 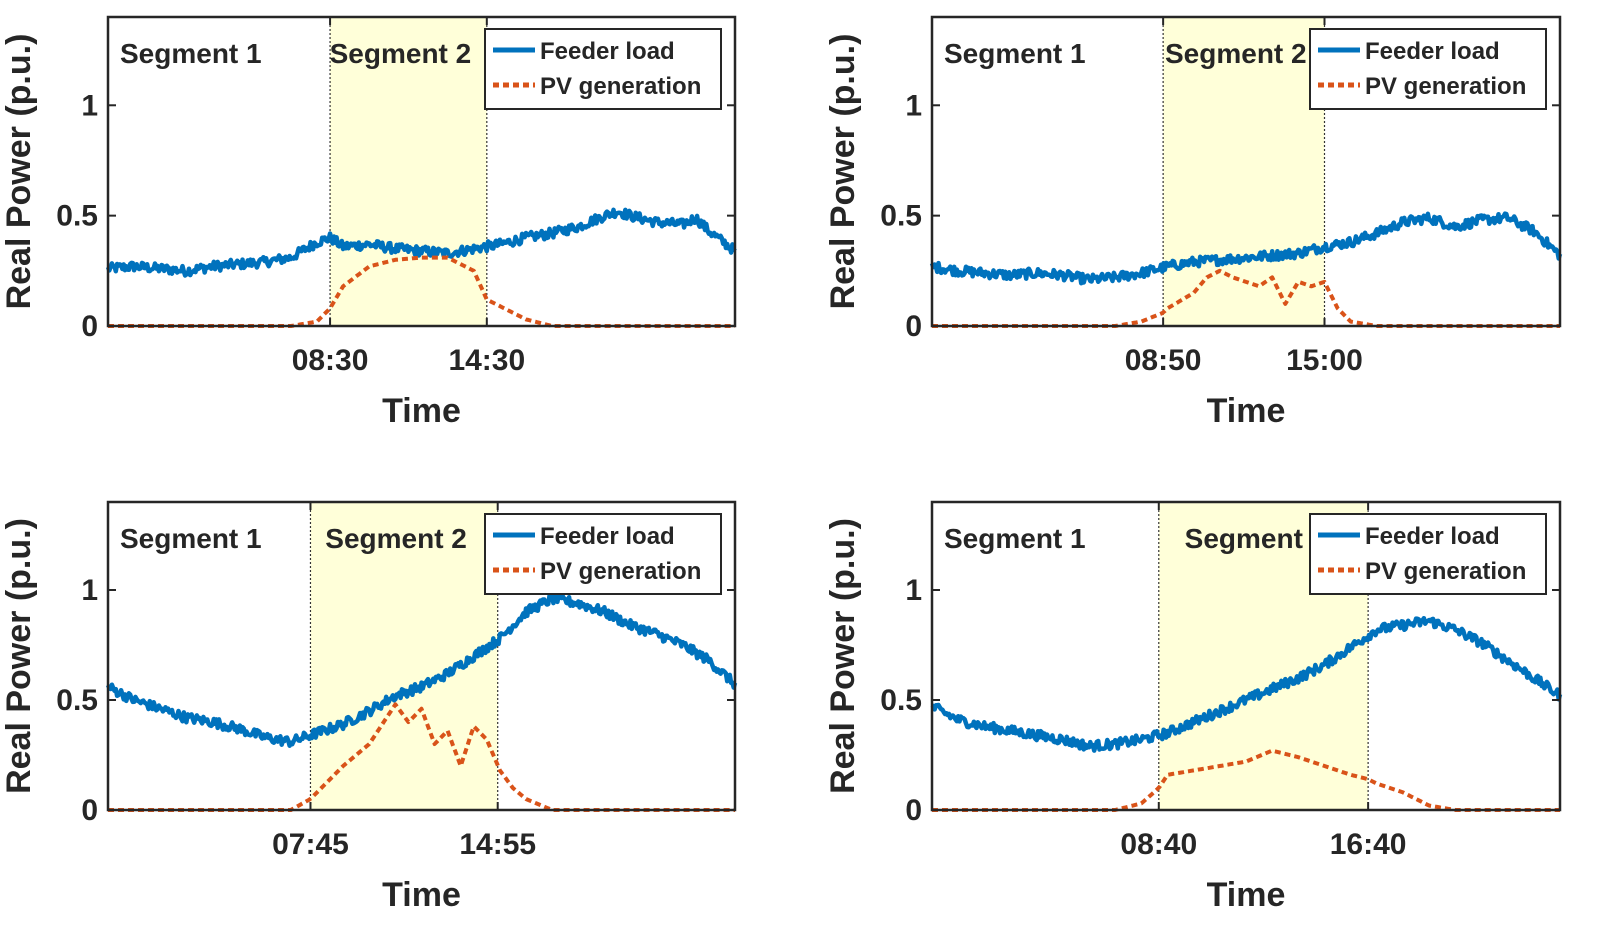 I want to click on x-tick-label: 08:30, so click(x=330, y=360).